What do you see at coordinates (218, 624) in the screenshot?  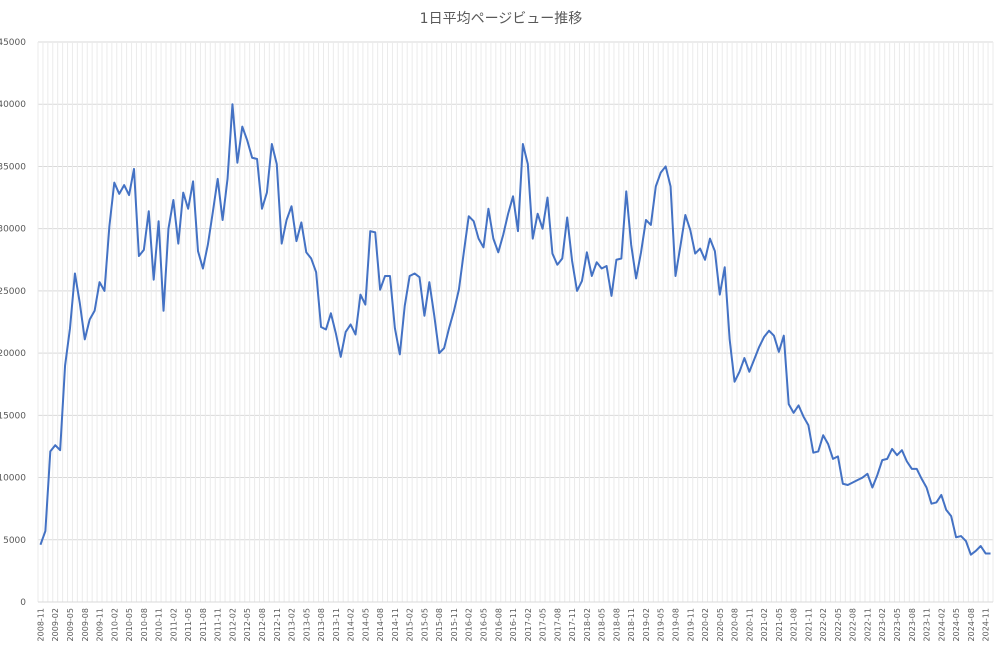 I see `x-tick-label: 2011-11` at bounding box center [218, 624].